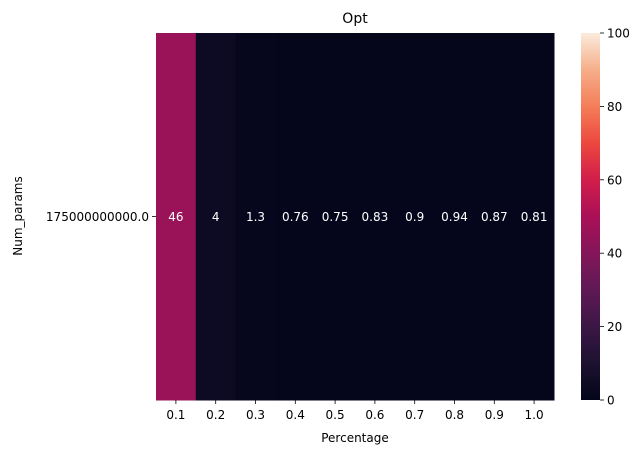 The height and width of the screenshot is (455, 643). Describe the element at coordinates (335, 415) in the screenshot. I see `x-tick-label: 0.5` at that location.